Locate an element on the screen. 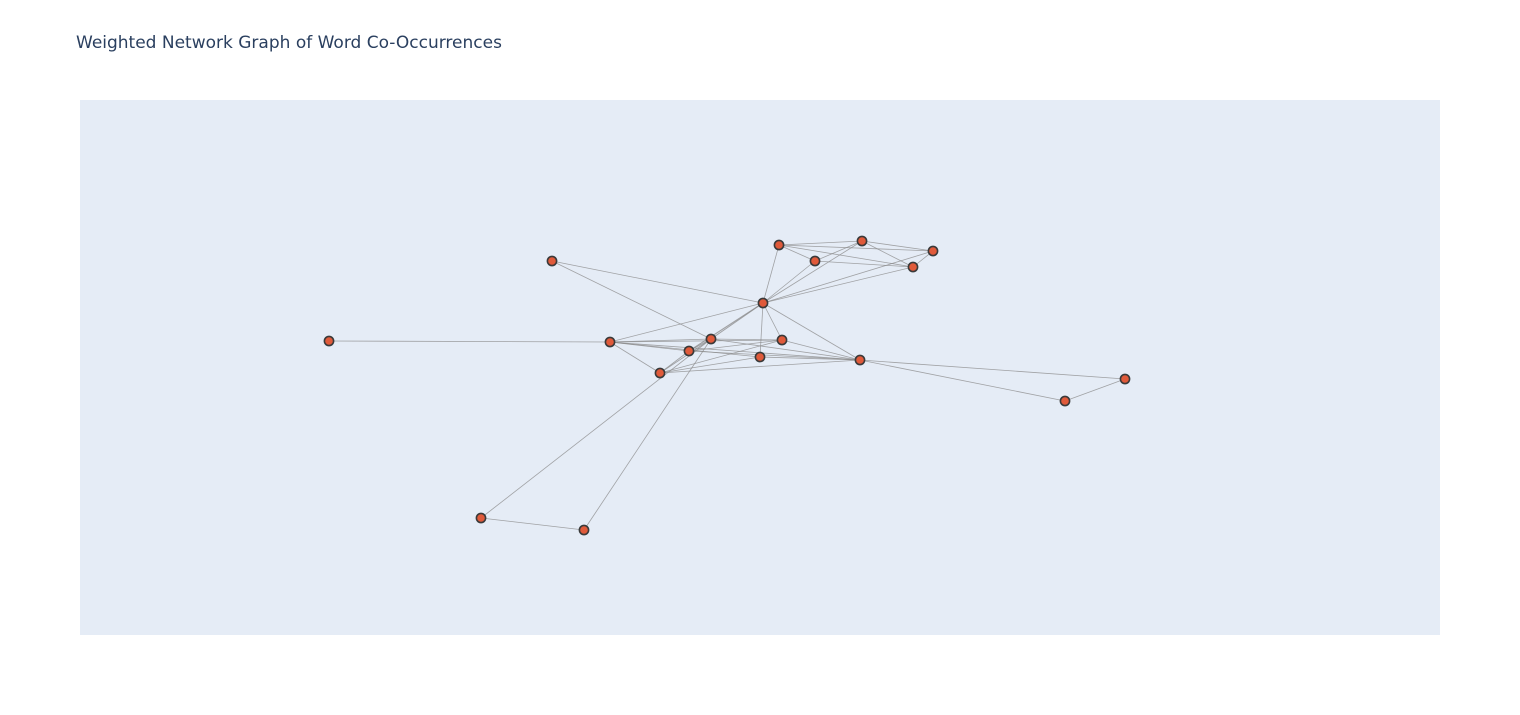 The height and width of the screenshot is (715, 1520). edge-n3-n4 is located at coordinates (771, 274).